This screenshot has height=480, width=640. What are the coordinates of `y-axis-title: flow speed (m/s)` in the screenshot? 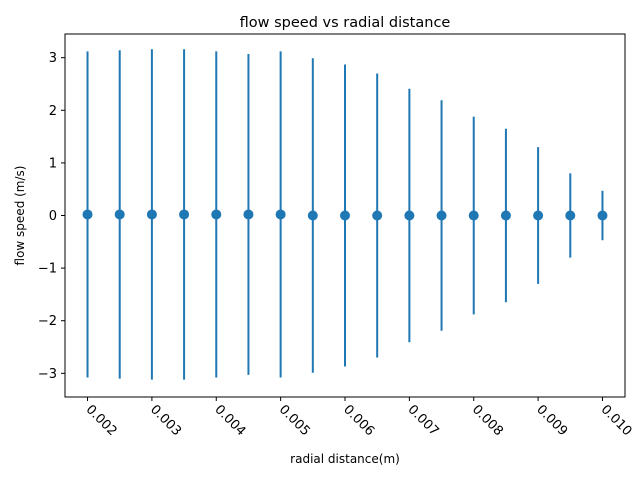 It's located at (20, 216).